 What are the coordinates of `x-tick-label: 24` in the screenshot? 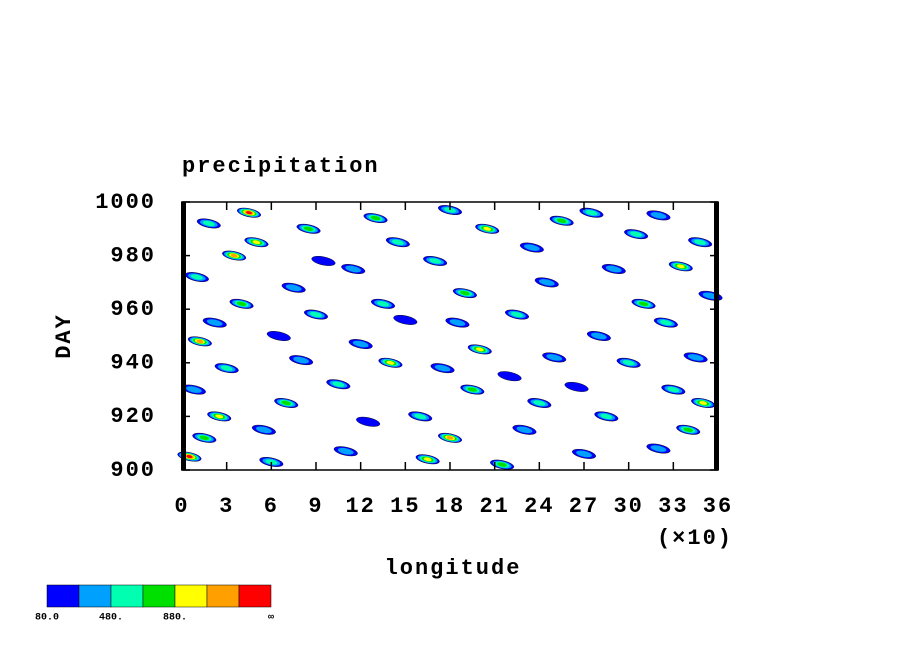 It's located at (539, 506).